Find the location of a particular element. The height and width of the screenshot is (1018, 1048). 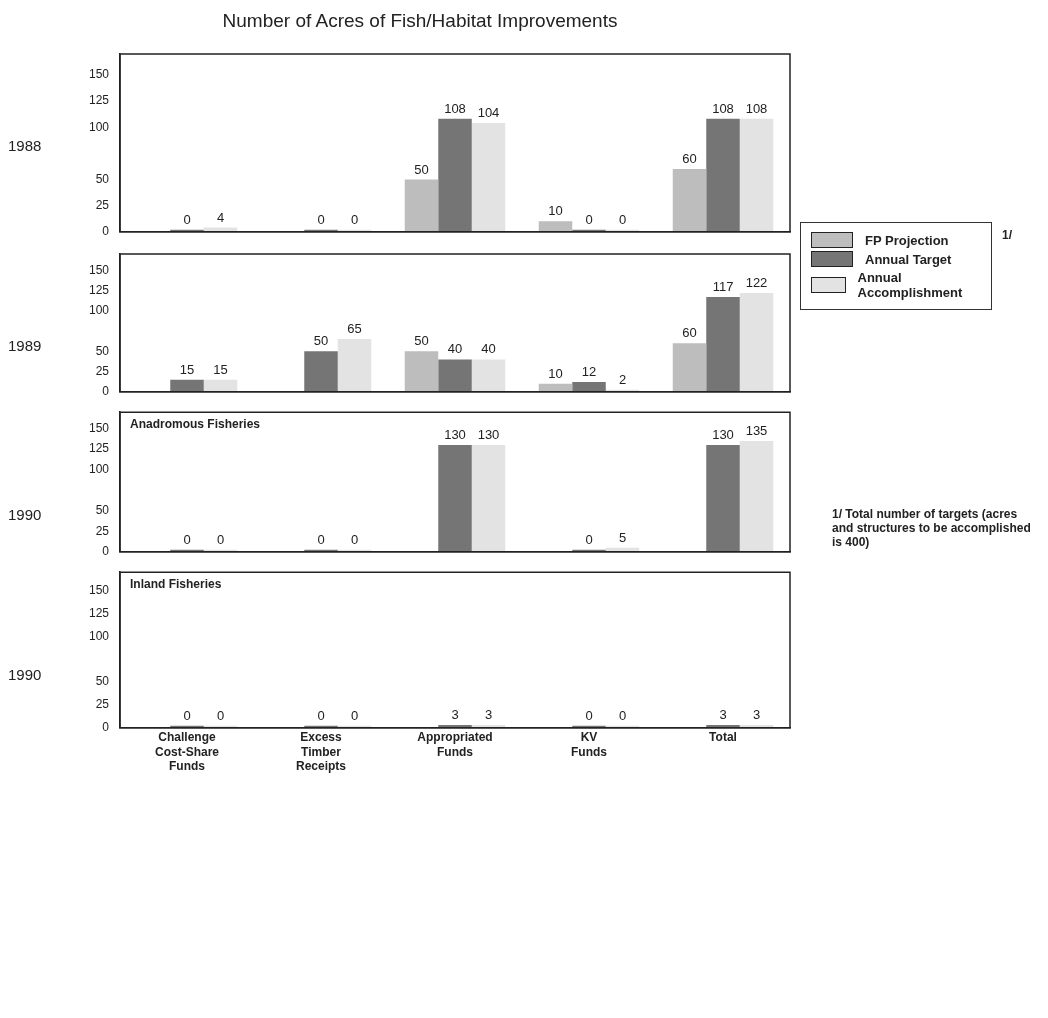

legend-label: FP Projection is located at coordinates (907, 240).